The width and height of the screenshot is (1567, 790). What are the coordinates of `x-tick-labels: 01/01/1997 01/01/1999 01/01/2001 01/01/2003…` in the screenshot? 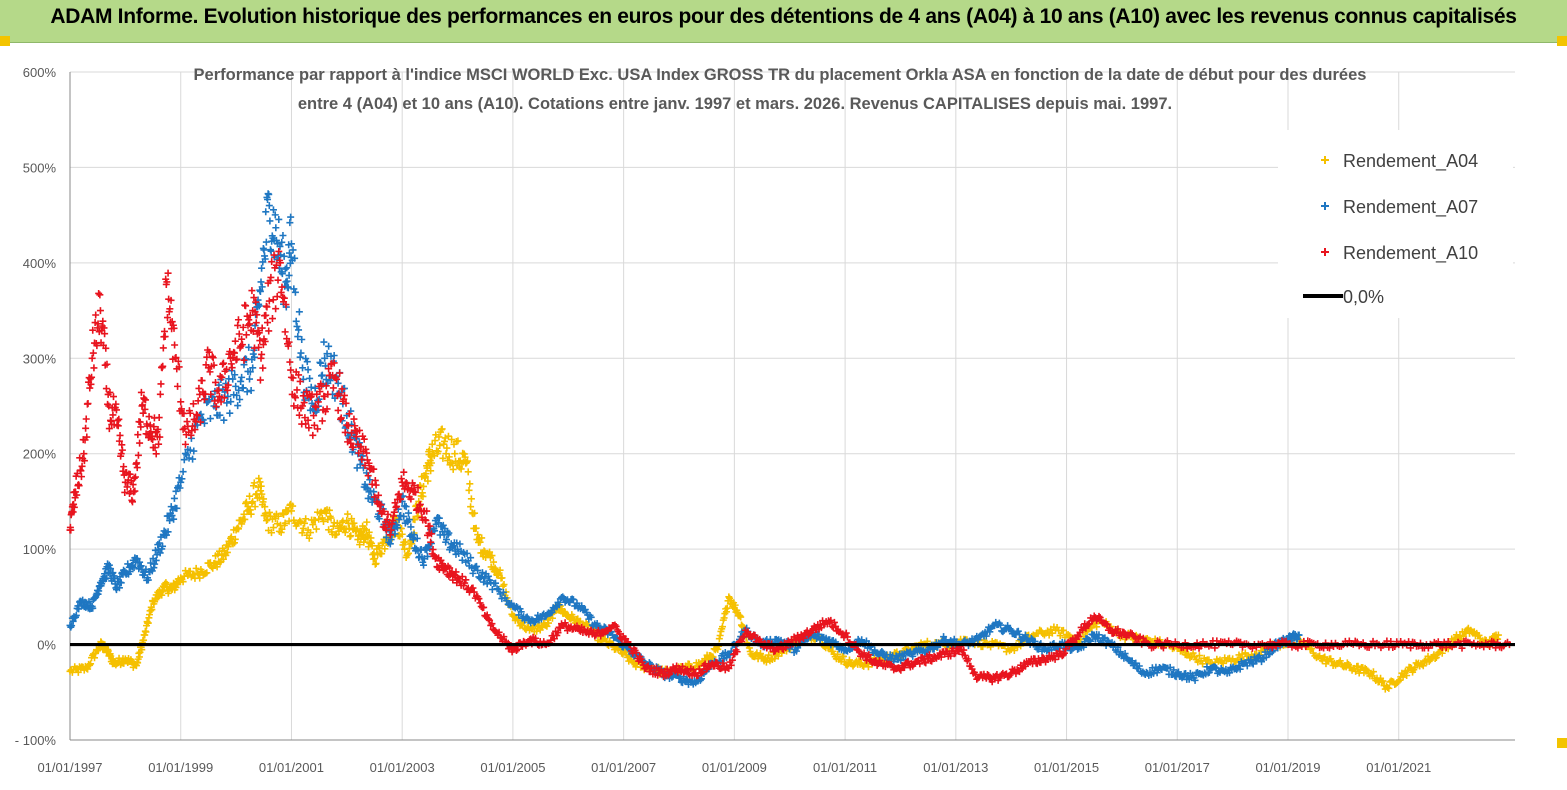 It's located at (734, 767).